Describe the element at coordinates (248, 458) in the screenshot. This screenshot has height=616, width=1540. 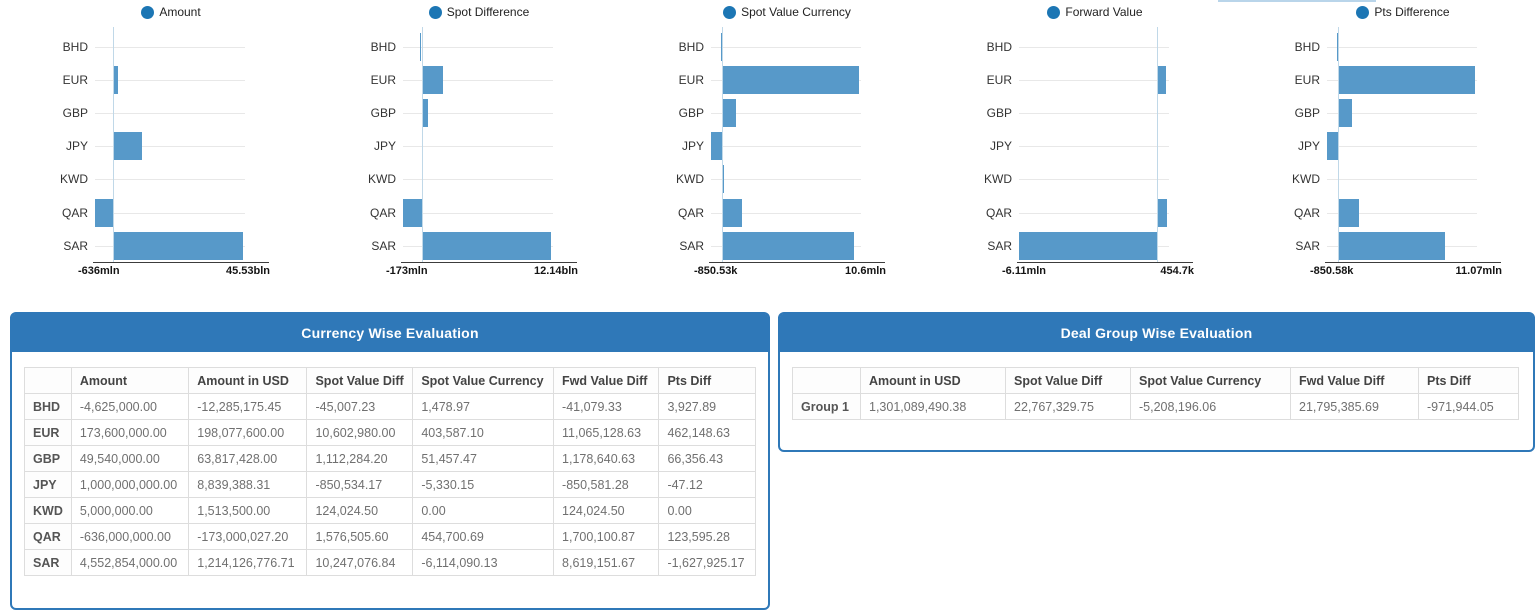
I see `table-cell: 63,817,428.00` at that location.